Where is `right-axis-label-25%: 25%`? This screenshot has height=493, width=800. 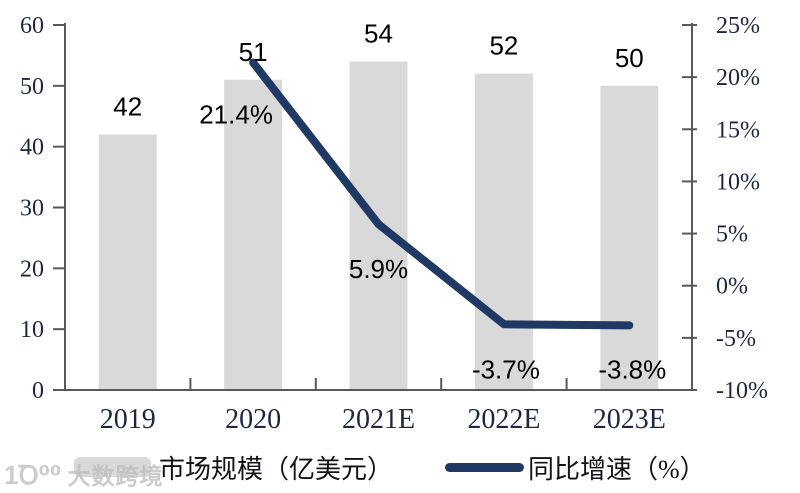
right-axis-label-25%: 25% is located at coordinates (738, 26).